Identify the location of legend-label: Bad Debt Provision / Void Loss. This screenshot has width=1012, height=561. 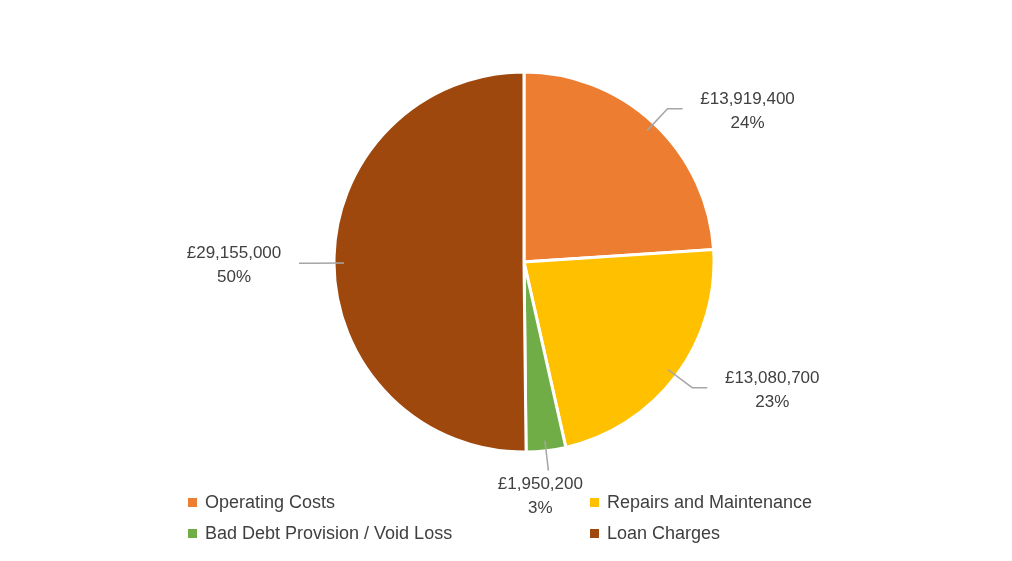
(329, 533).